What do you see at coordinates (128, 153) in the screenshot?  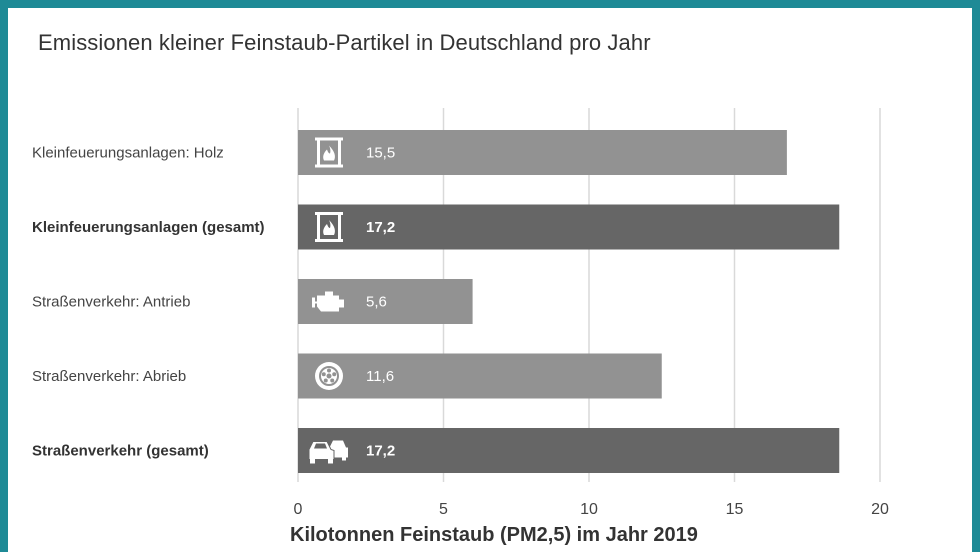 I see `category-label: Kleinfeuerungsanlagen: Holz` at bounding box center [128, 153].